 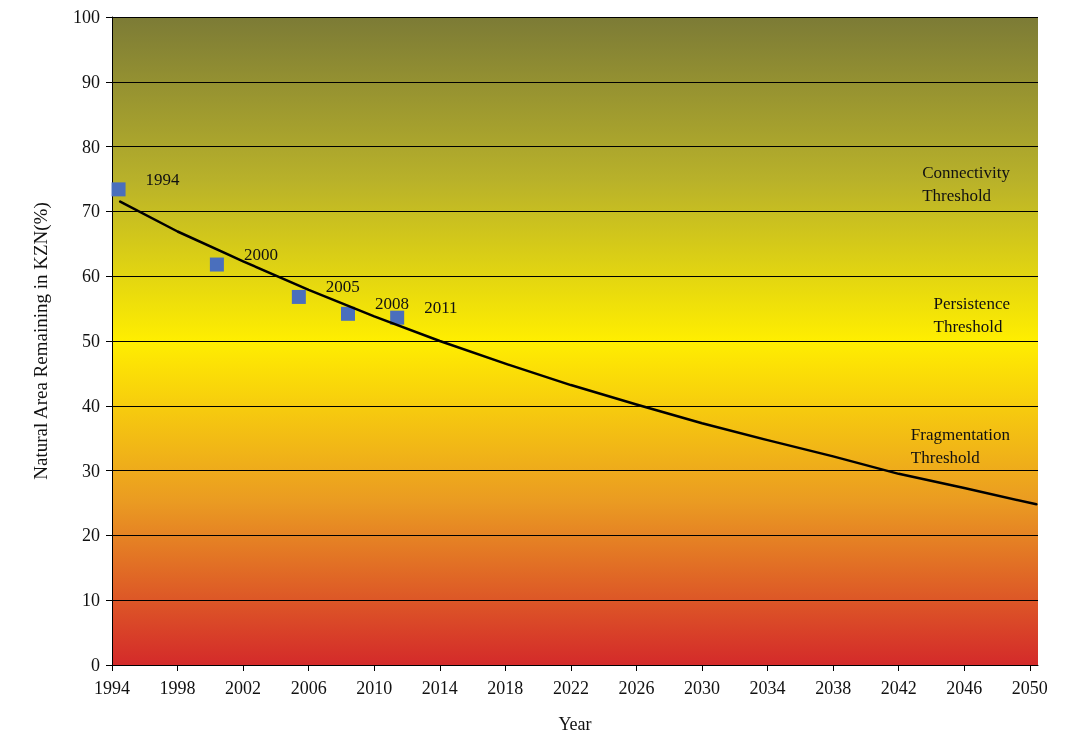 What do you see at coordinates (177, 688) in the screenshot?
I see `x-tick-label: 1998` at bounding box center [177, 688].